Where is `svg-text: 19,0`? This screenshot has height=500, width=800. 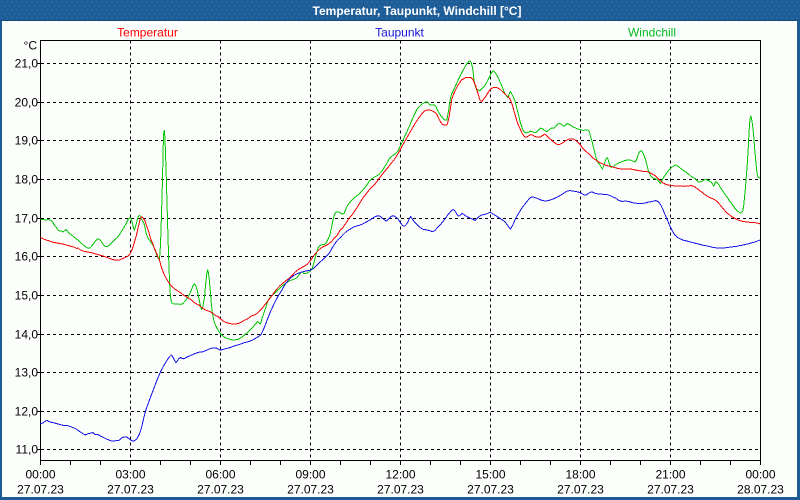
svg-text: 19,0 is located at coordinates (27, 141).